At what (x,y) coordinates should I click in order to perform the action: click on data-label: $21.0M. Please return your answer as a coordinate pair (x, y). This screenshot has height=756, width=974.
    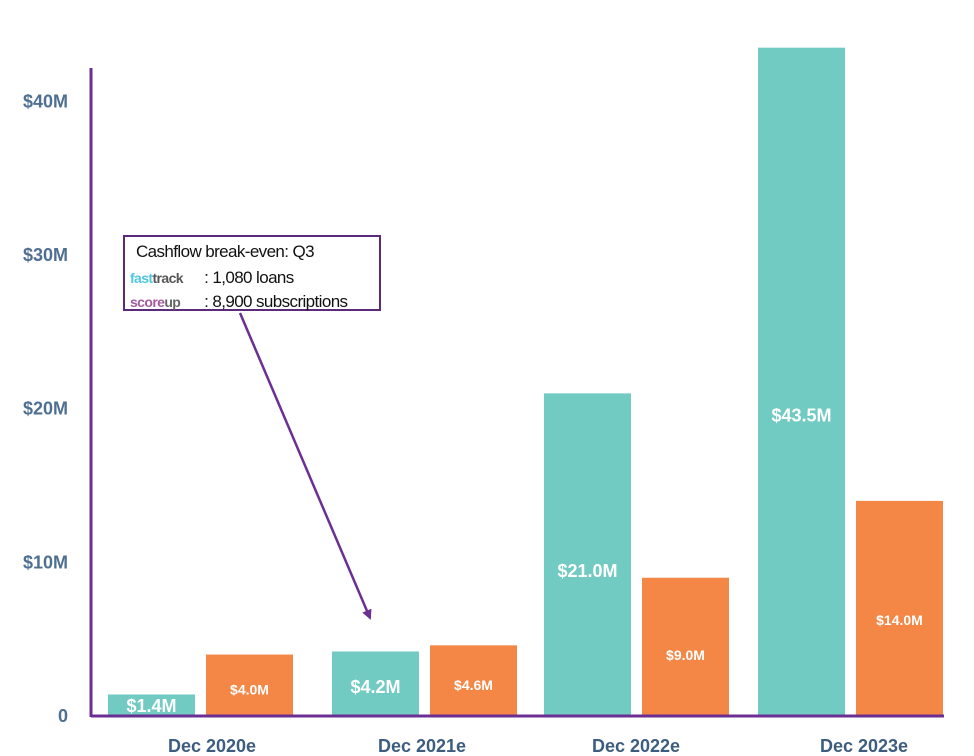
    Looking at the image, I should click on (587, 571).